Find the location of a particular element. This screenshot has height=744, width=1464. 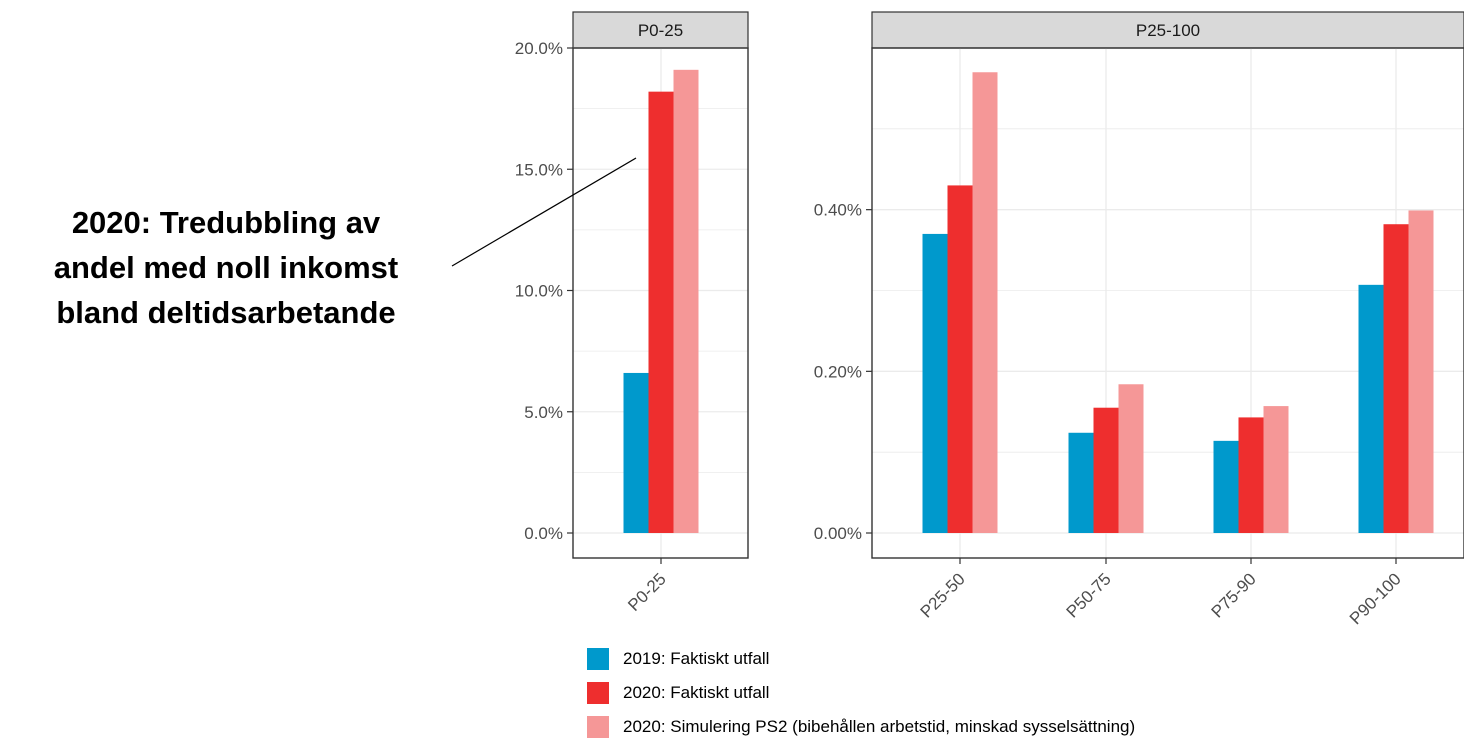

annotation-line: andel med noll inkomst is located at coordinates (226, 267).